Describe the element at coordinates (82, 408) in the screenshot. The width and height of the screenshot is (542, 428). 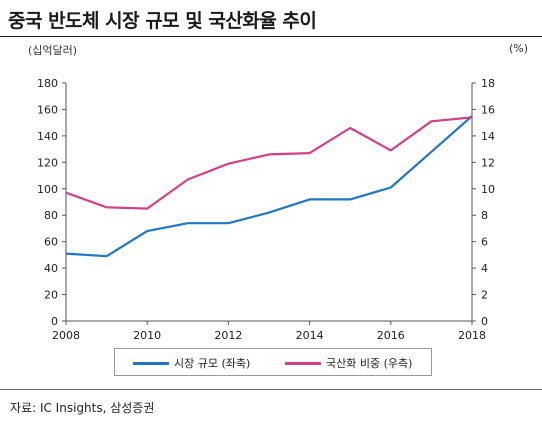
I see `source-note: 자료: IC Insights, 삼성증권` at that location.